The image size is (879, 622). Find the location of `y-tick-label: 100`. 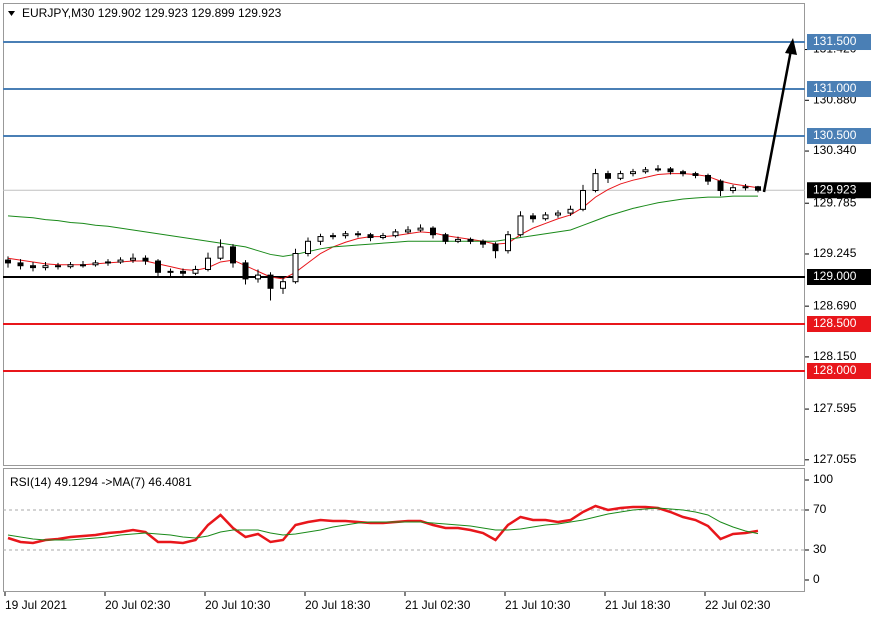

y-tick-label: 100 is located at coordinates (823, 479).